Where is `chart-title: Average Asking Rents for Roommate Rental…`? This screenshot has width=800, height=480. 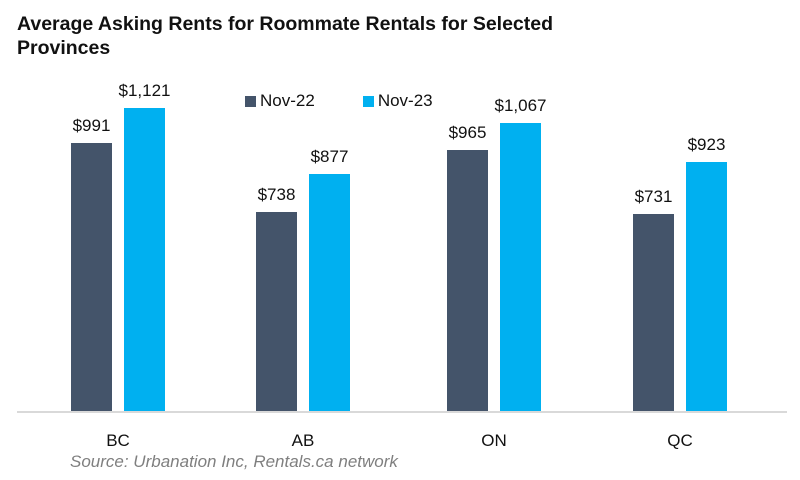
chart-title: Average Asking Rents for Roommate Rental… is located at coordinates (285, 36).